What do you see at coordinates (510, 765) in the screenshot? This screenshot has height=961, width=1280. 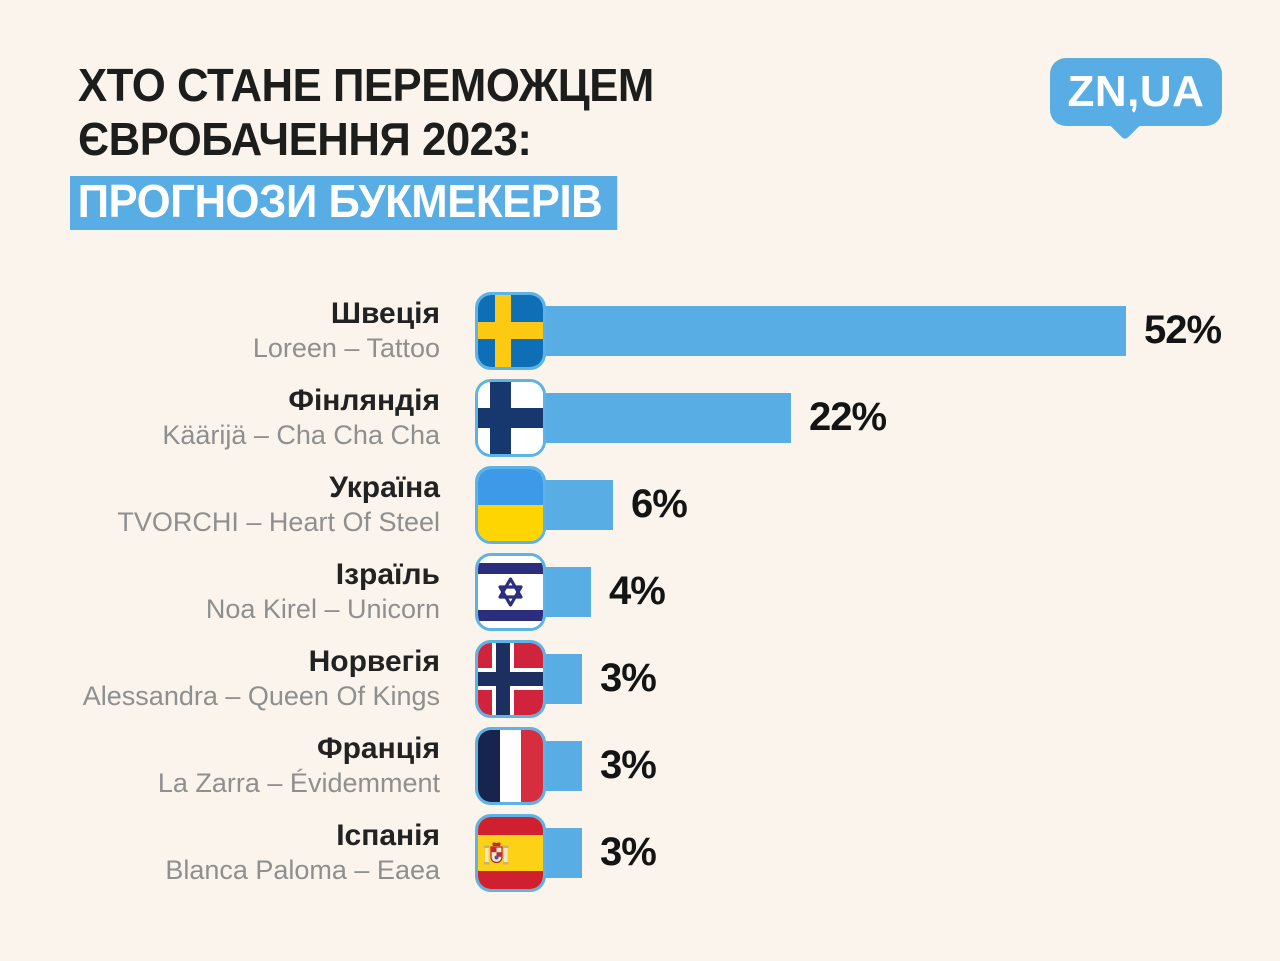 I see `france-flag-icon` at bounding box center [510, 765].